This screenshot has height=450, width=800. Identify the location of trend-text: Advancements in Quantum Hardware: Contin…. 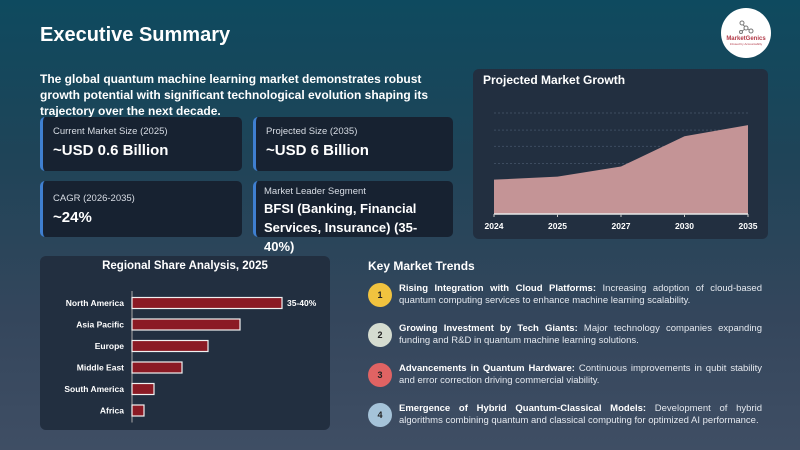
(580, 375).